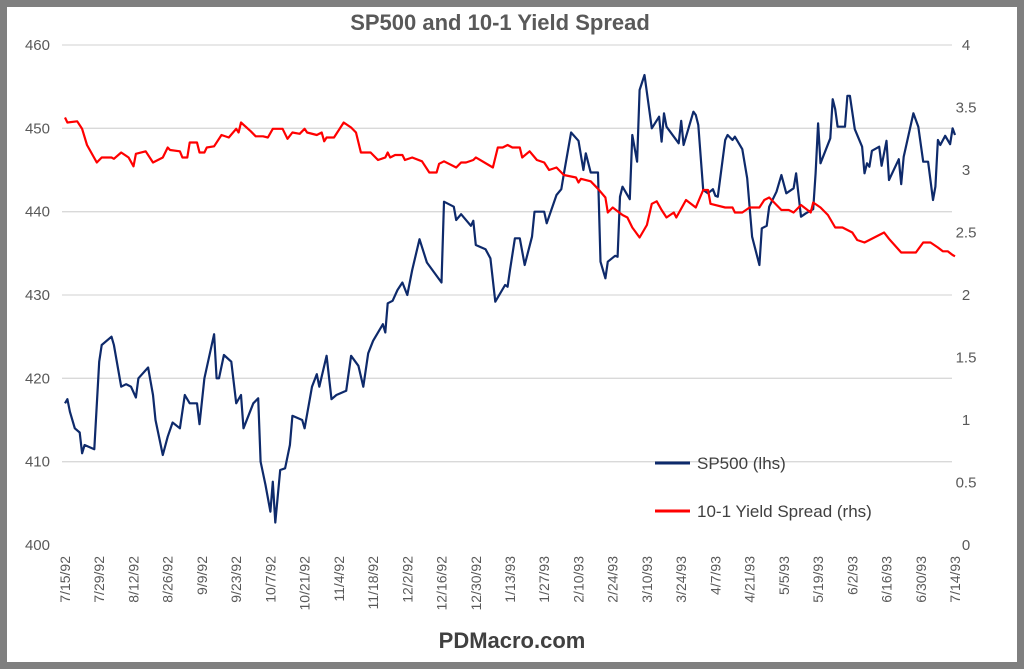  What do you see at coordinates (37, 462) in the screenshot?
I see `left-tick-label: 410` at bounding box center [37, 462].